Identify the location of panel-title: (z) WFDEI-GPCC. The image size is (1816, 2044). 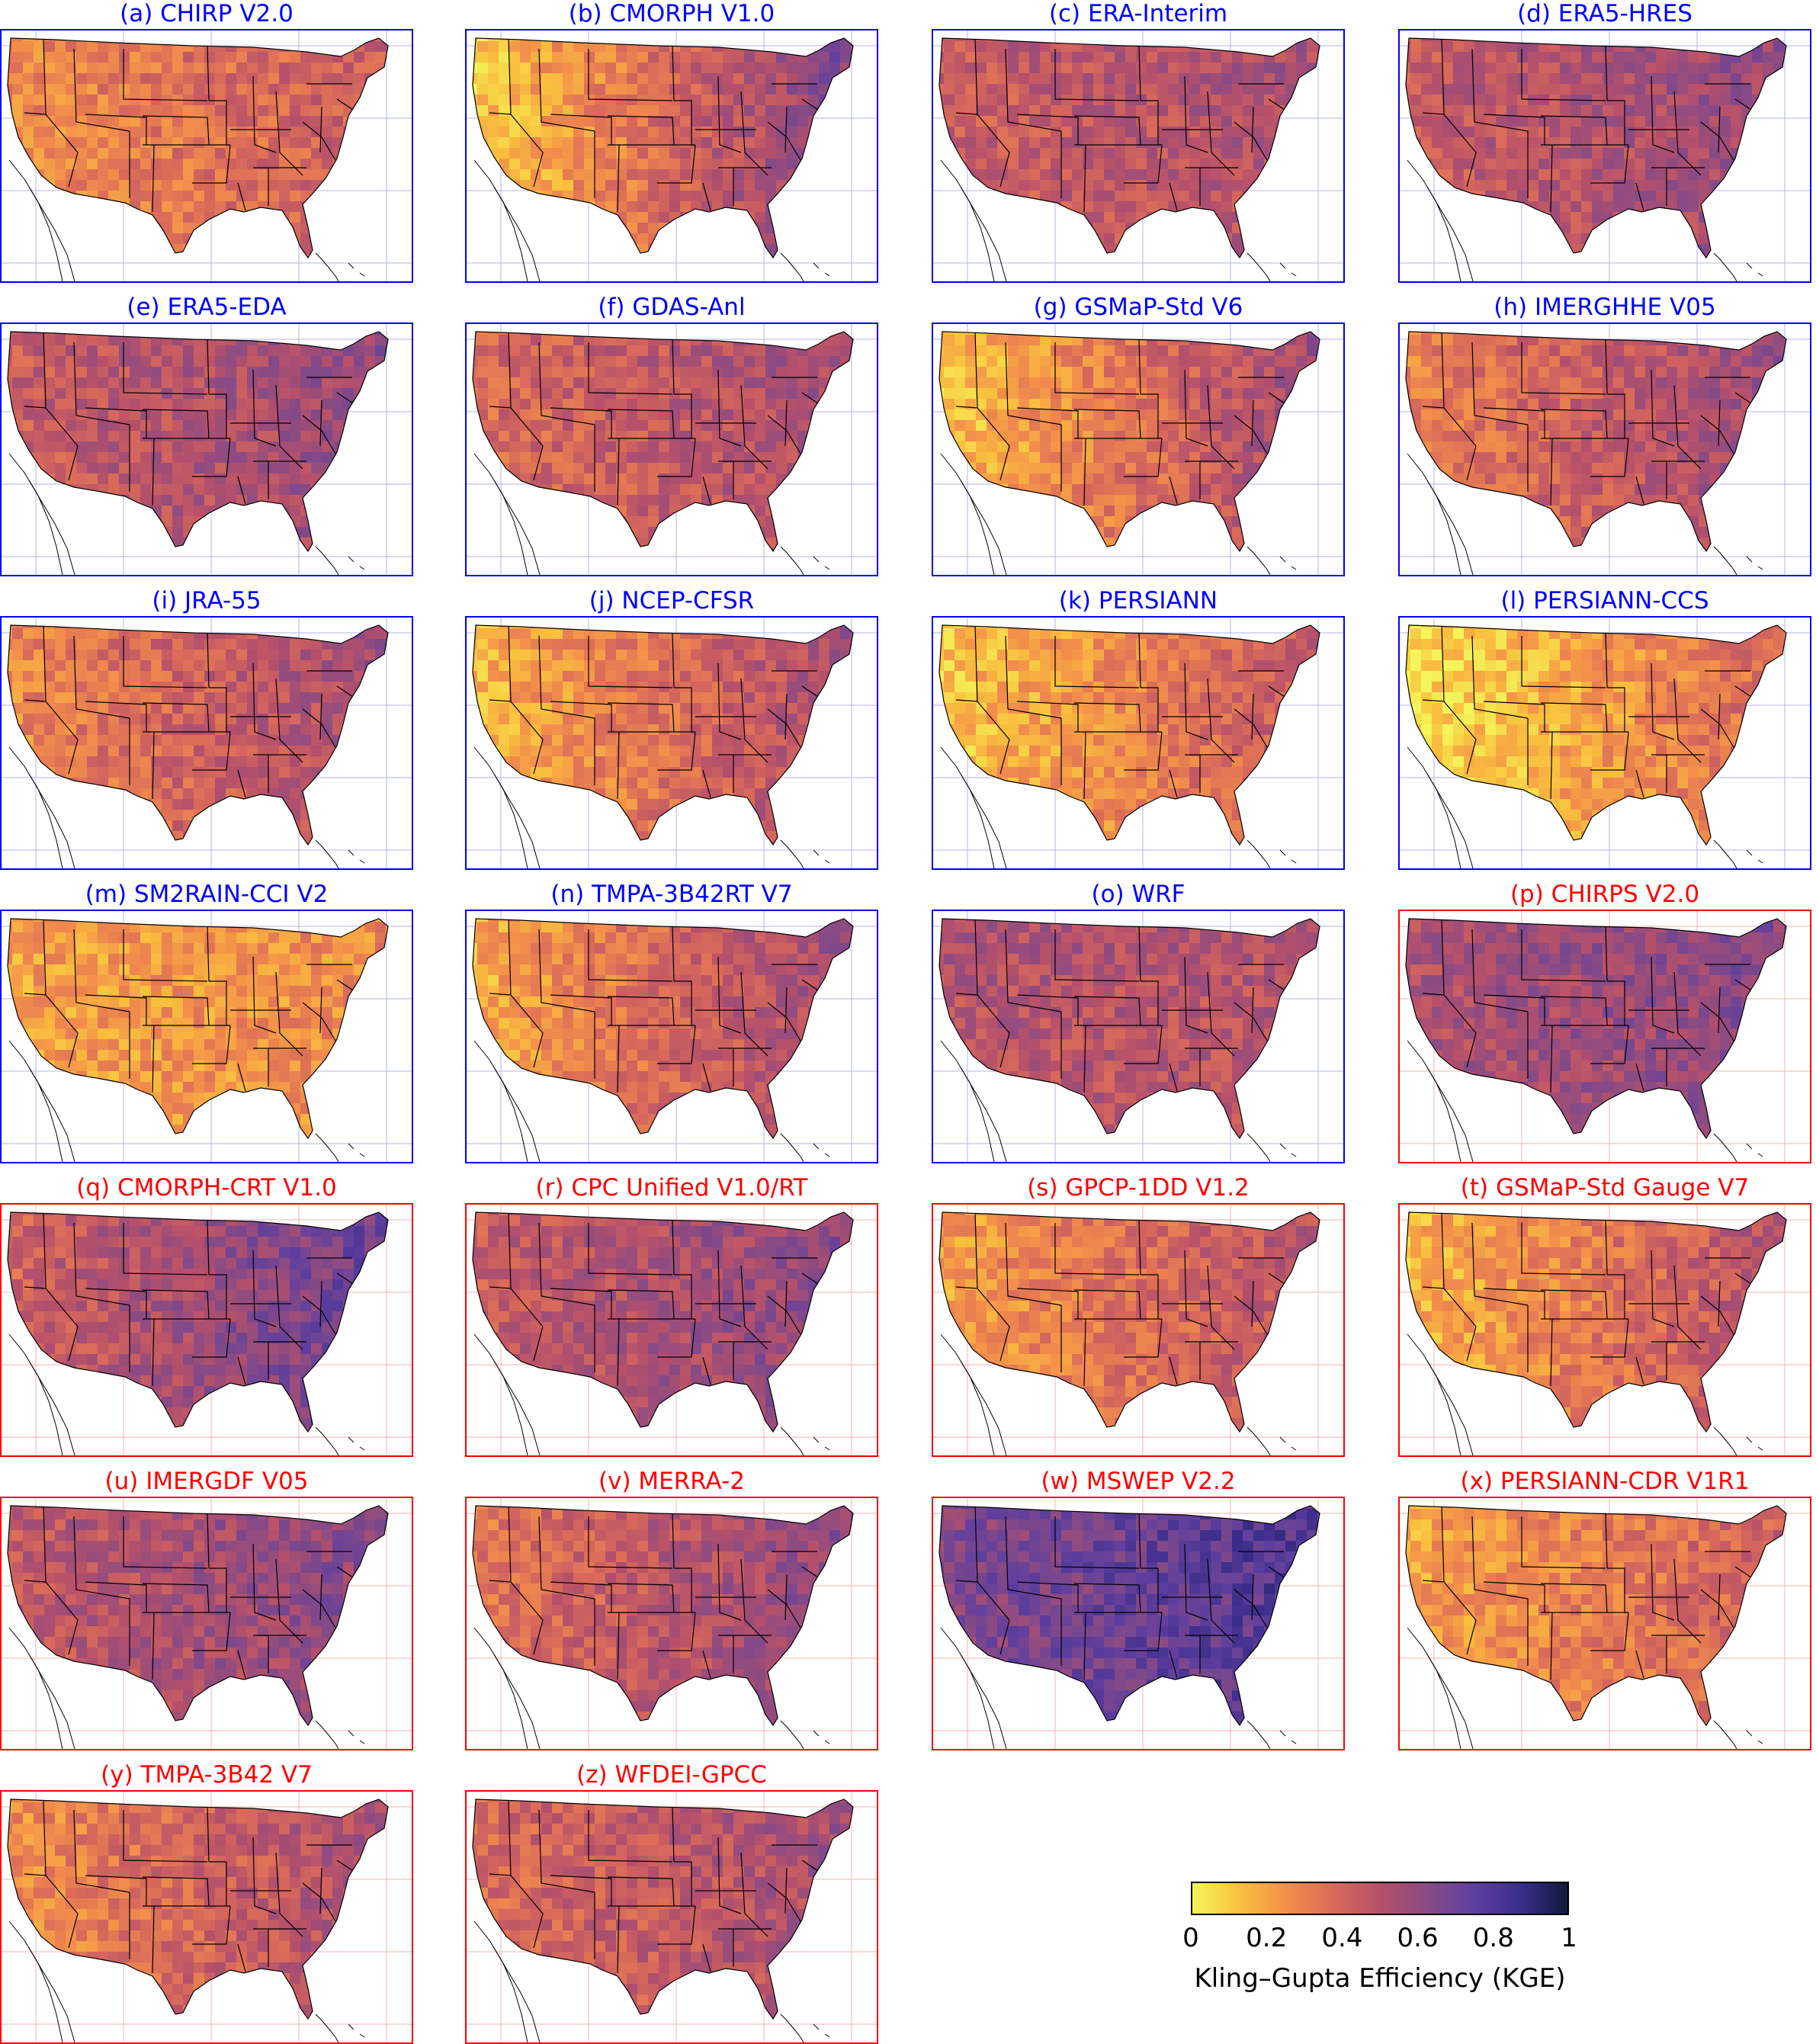
(671, 1775).